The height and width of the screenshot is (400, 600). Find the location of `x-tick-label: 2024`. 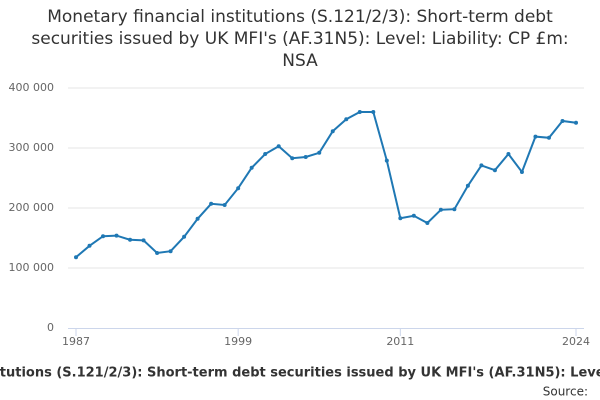

x-tick-label: 2024 is located at coordinates (576, 341).